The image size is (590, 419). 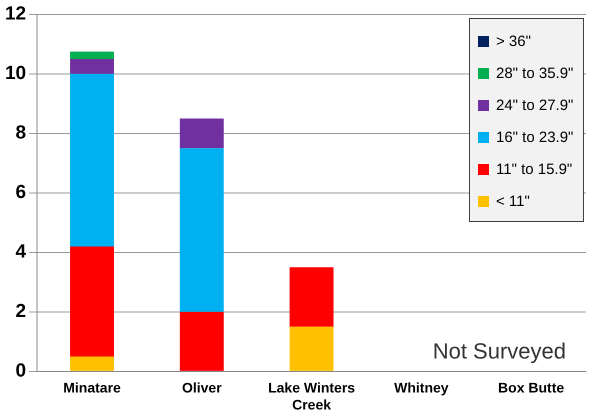 I want to click on legend-label: 24" to 27.9", so click(x=535, y=105).